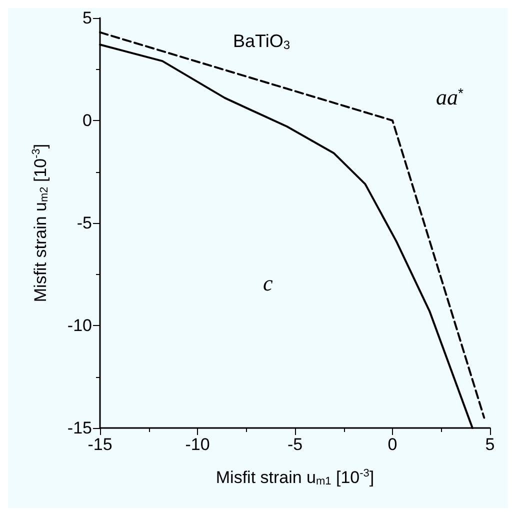 The width and height of the screenshot is (517, 520). I want to click on y-tick-label: -10, so click(79, 325).